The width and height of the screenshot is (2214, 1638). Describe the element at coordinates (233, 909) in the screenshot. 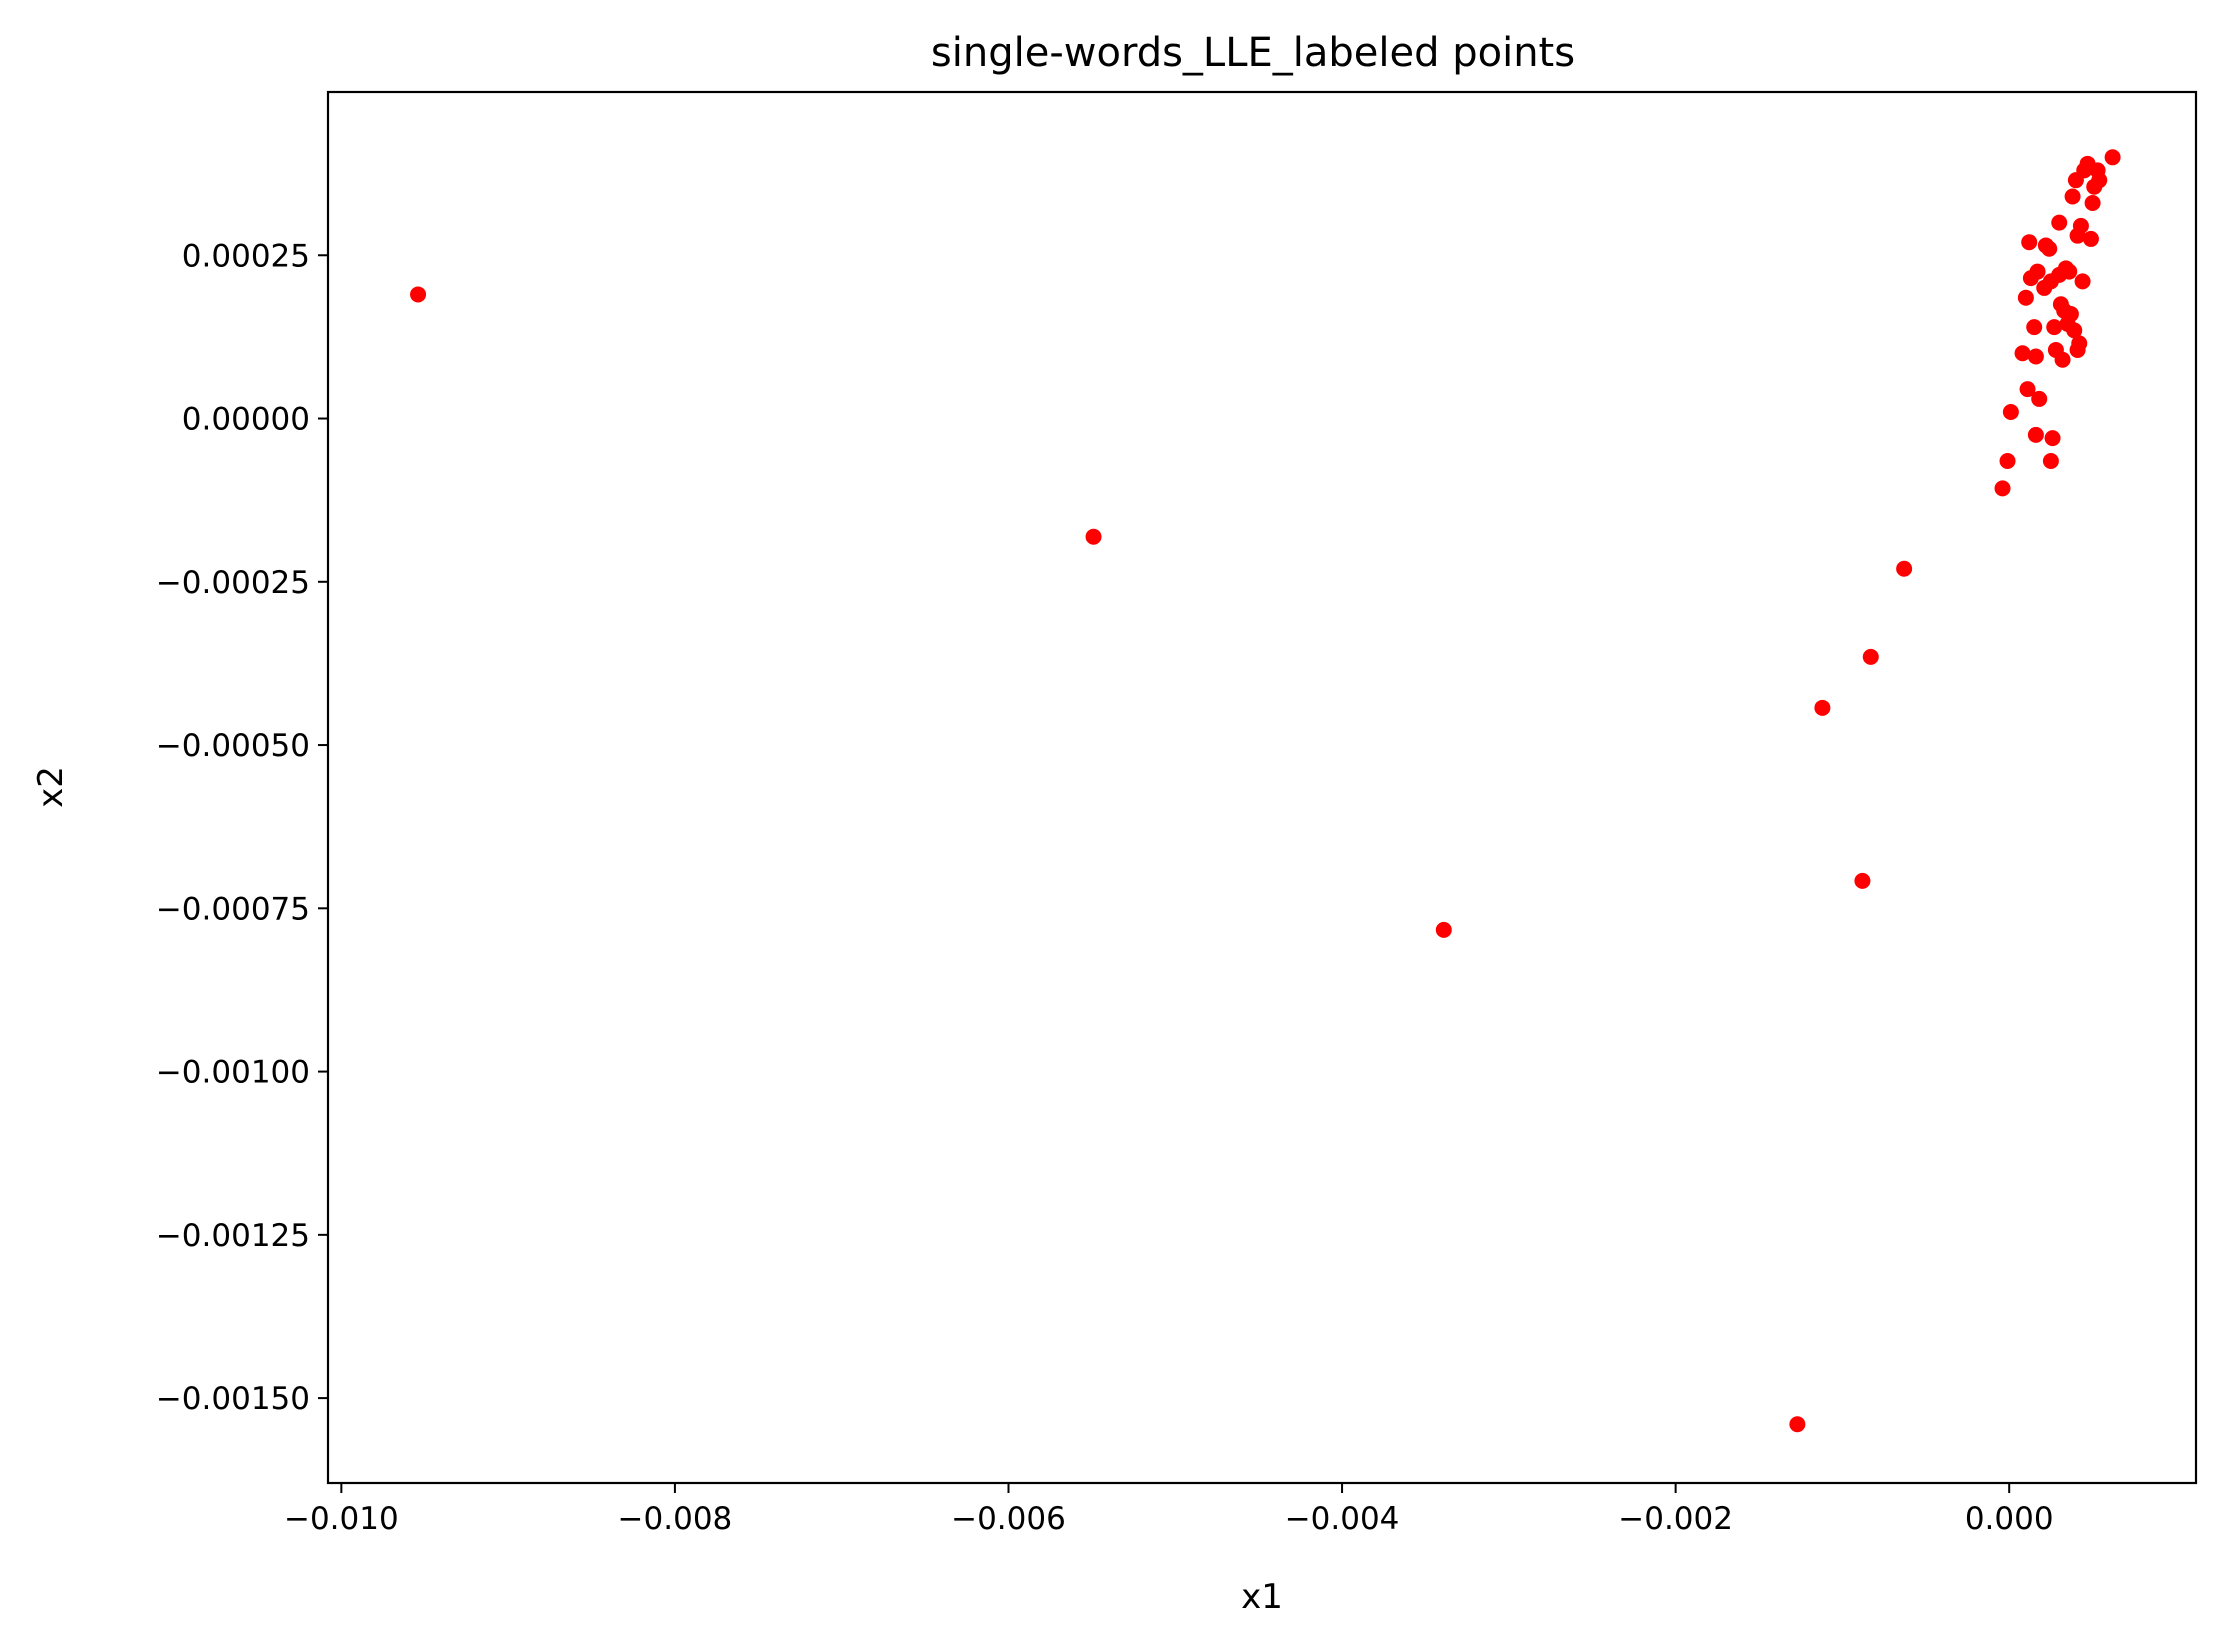

I see `y-tick-label: −0.00075` at that location.